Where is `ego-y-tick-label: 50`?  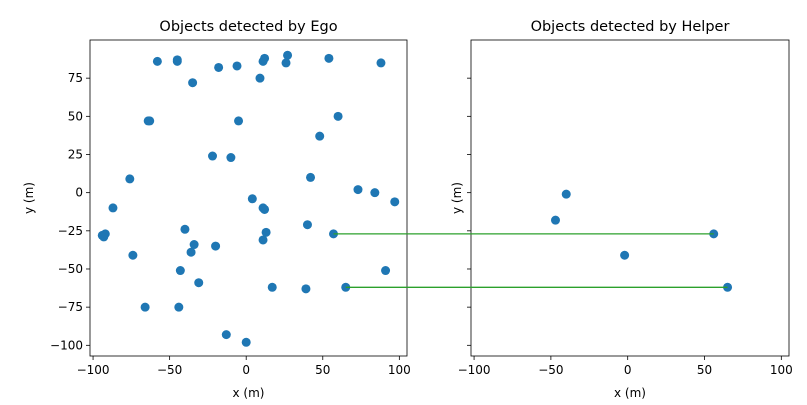 ego-y-tick-label: 50 is located at coordinates (75, 116).